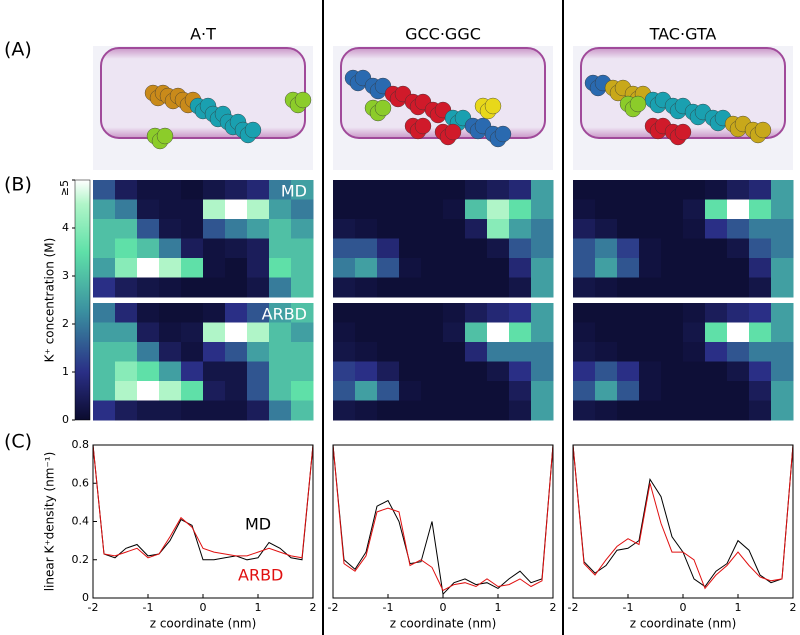  What do you see at coordinates (313, 607) in the screenshot?
I see `x-tick-label: 2` at bounding box center [313, 607].